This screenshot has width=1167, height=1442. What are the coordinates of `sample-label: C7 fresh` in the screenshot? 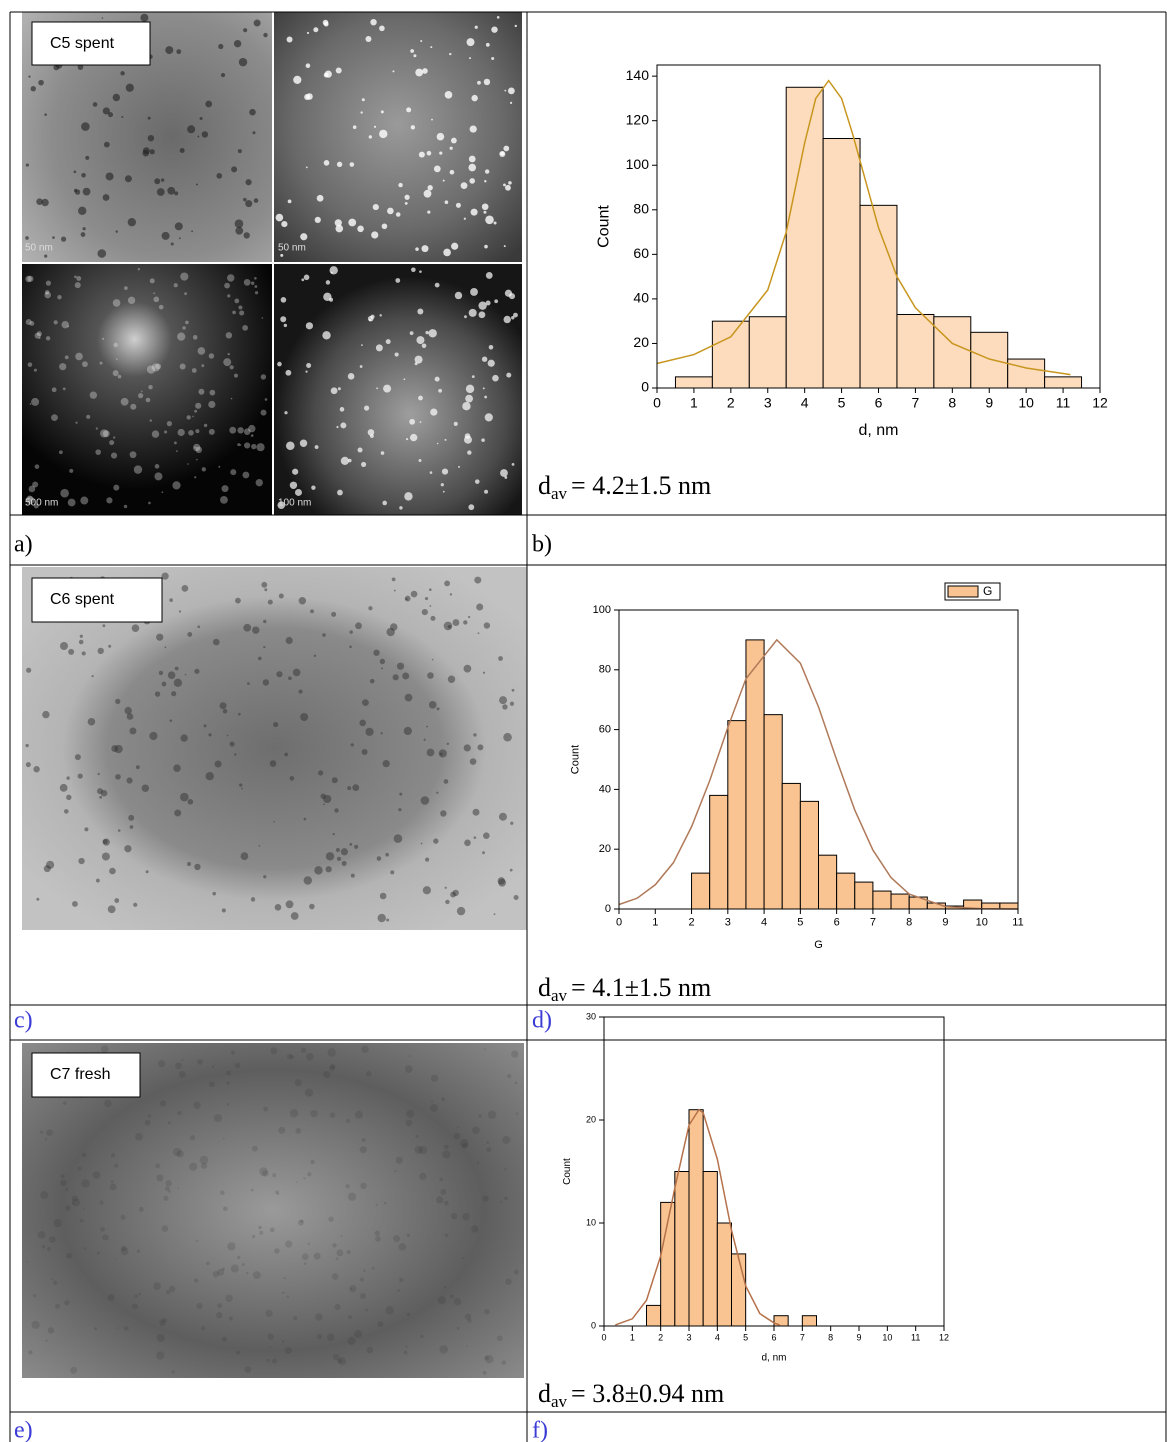 It's located at (80, 1074).